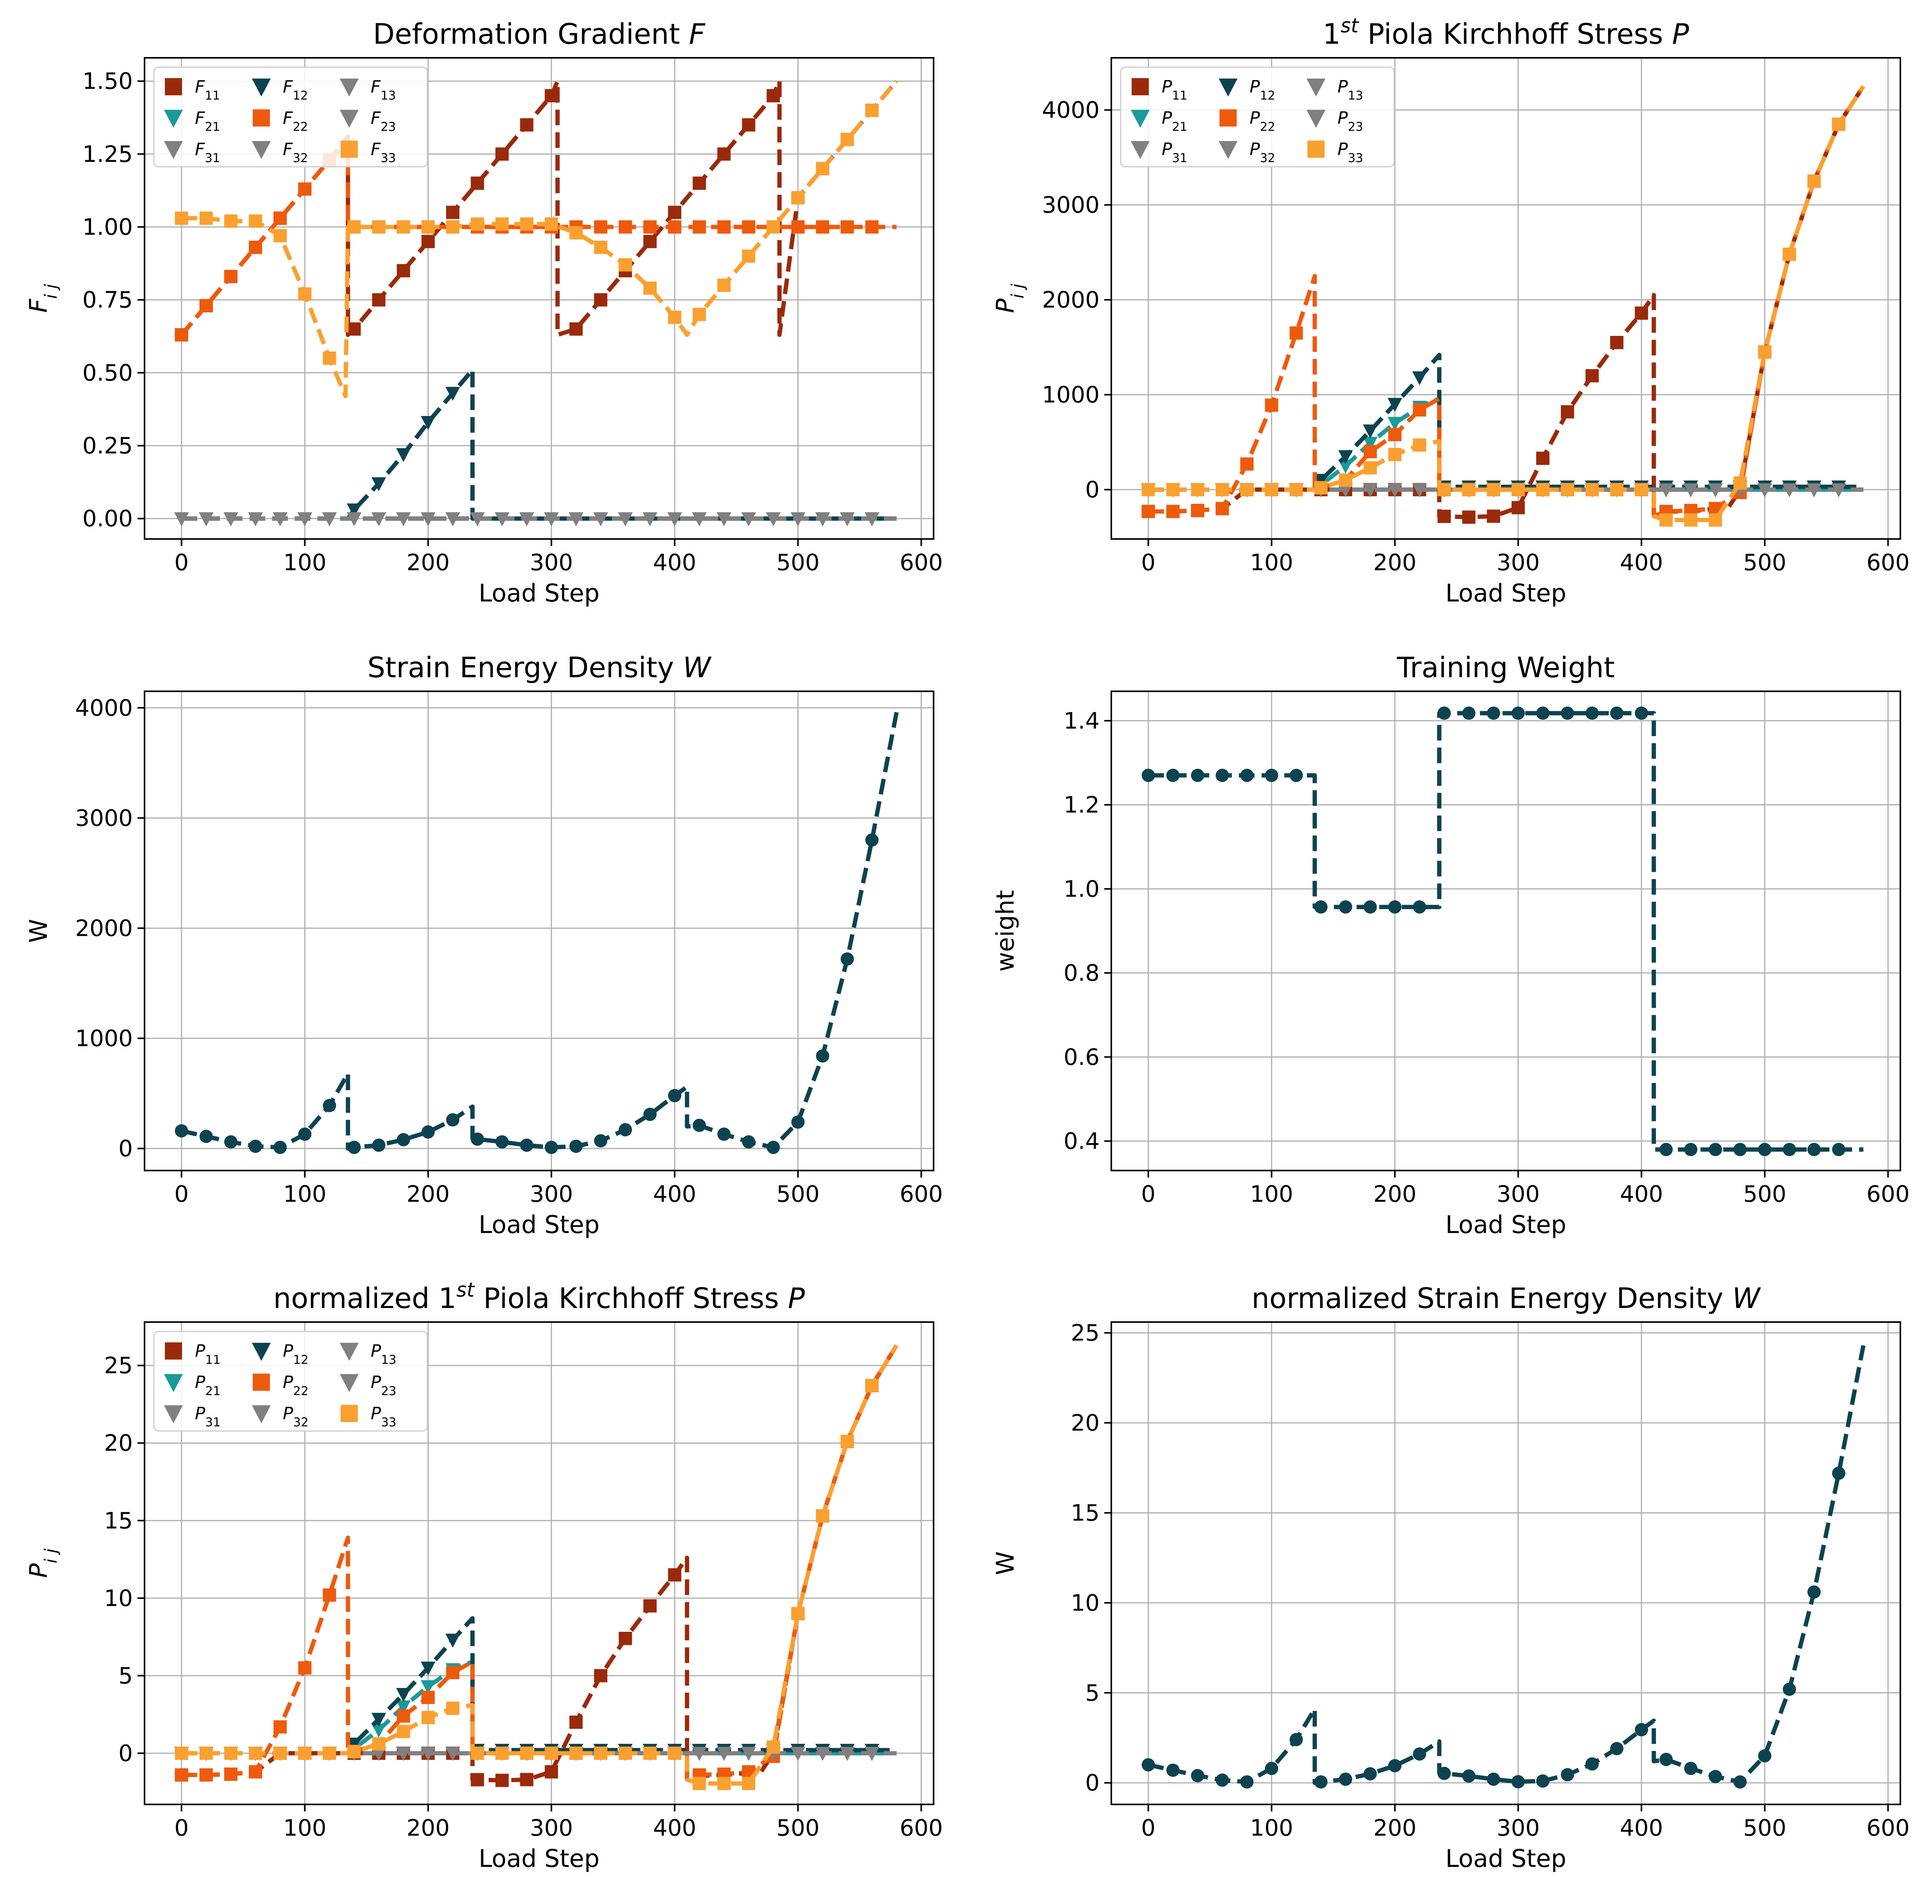 This screenshot has width=1932, height=1904. I want to click on text-part: weight, so click(1005, 931).